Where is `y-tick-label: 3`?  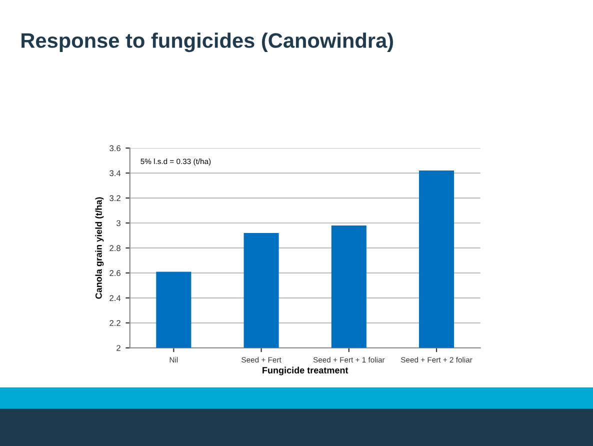
y-tick-label: 3 is located at coordinates (118, 223).